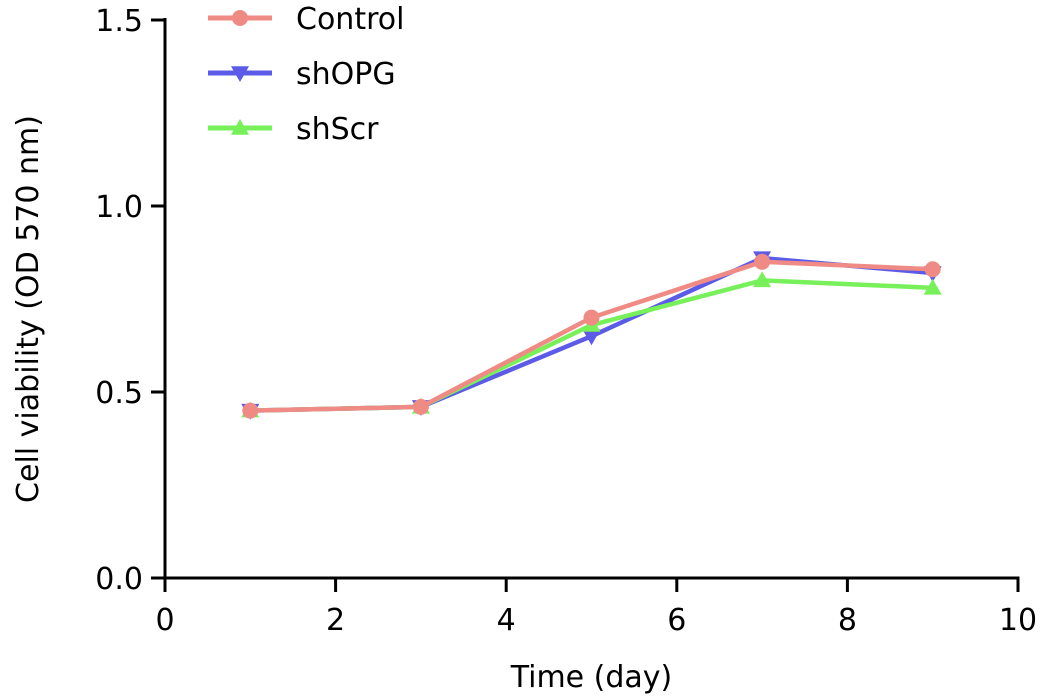 The image size is (1040, 697). Describe the element at coordinates (346, 74) in the screenshot. I see `legend-label-shopg: shOPG` at that location.